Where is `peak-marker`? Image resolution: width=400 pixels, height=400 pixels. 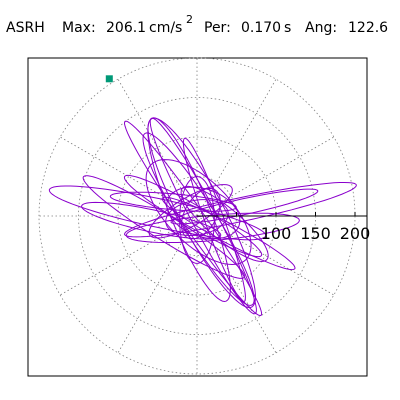
peak-marker is located at coordinates (109, 78).